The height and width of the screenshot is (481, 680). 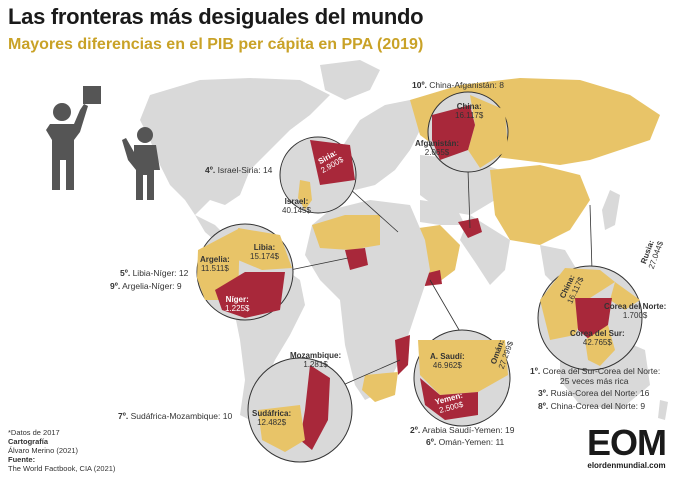 What do you see at coordinates (437, 148) in the screenshot?
I see `label-afganistan: Afganistán: 2.065$` at bounding box center [437, 148].